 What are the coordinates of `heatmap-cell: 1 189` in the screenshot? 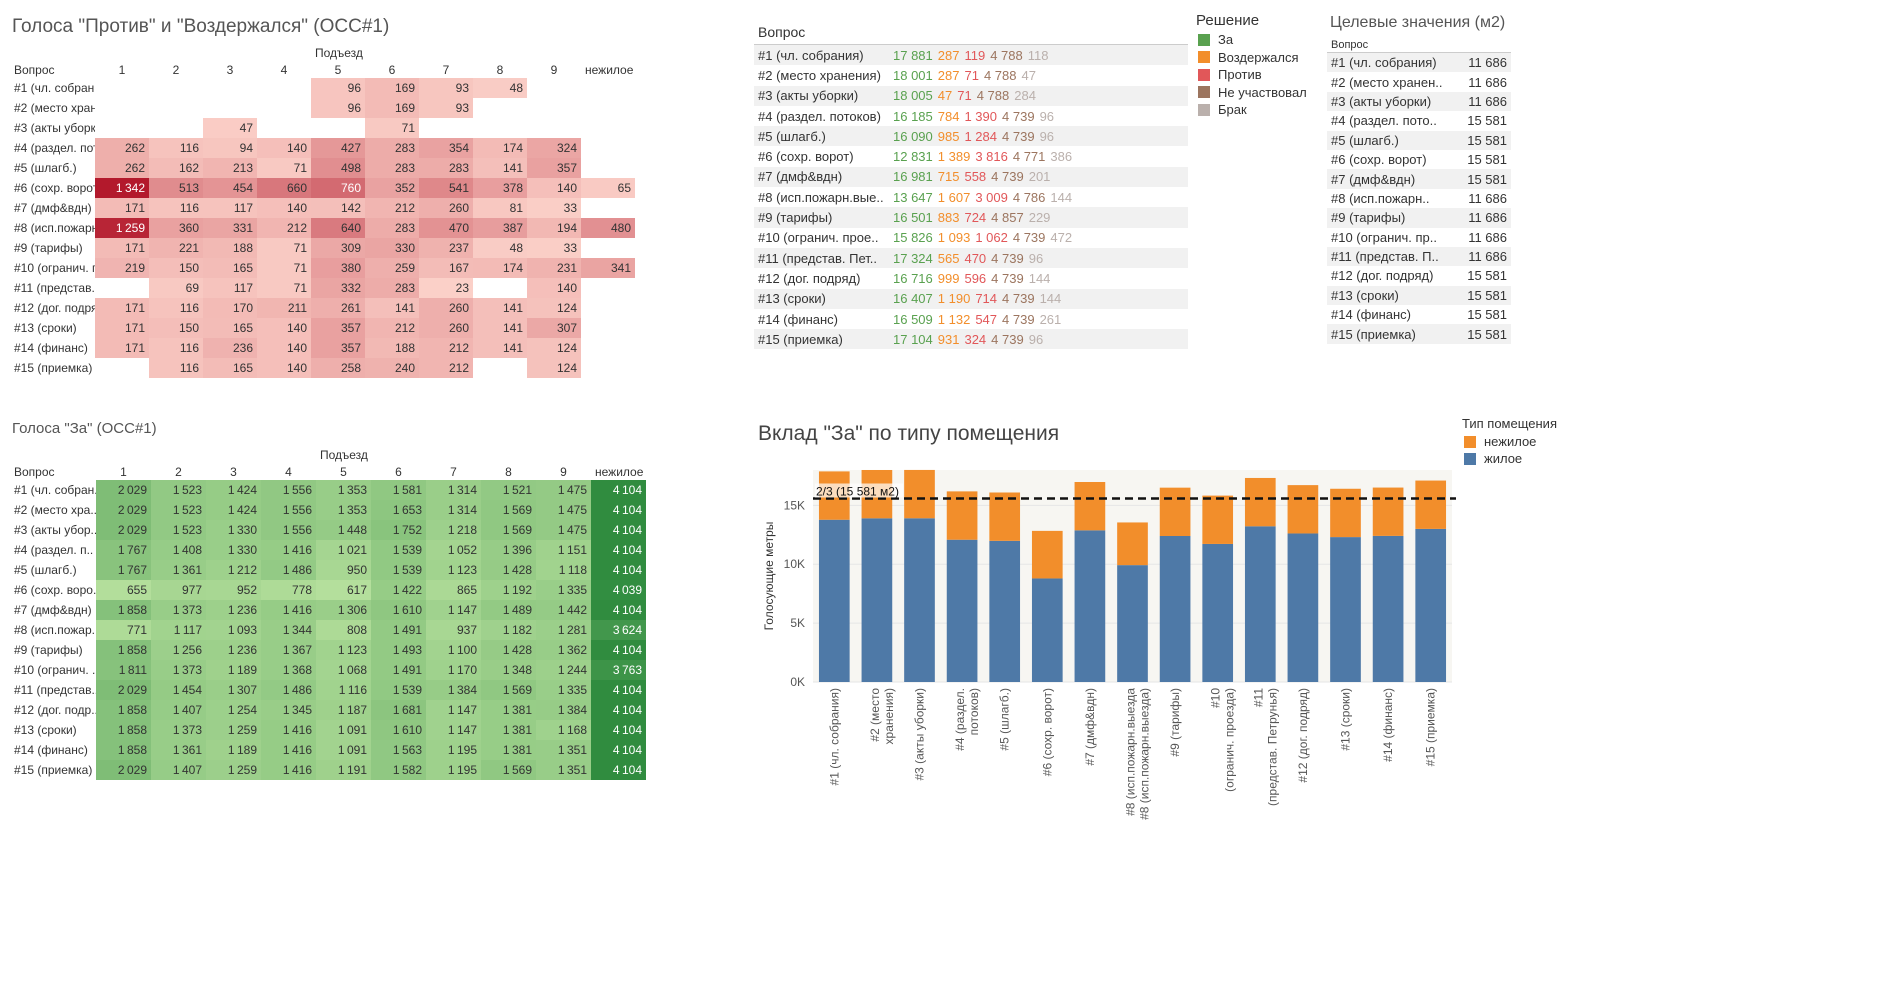 It's located at (233, 670).